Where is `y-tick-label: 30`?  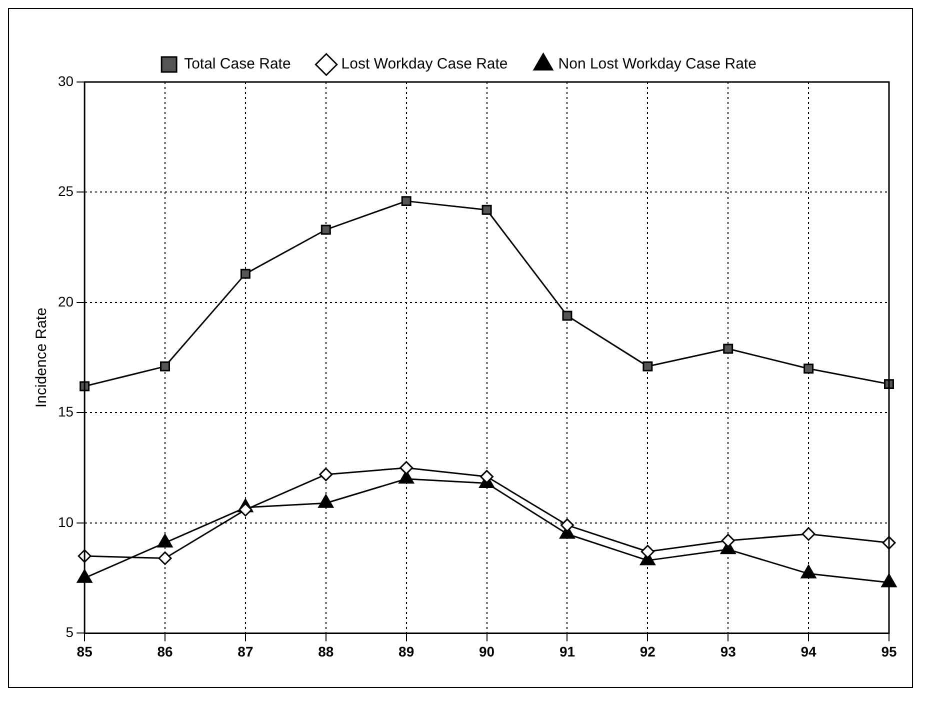
y-tick-label: 30 is located at coordinates (66, 80).